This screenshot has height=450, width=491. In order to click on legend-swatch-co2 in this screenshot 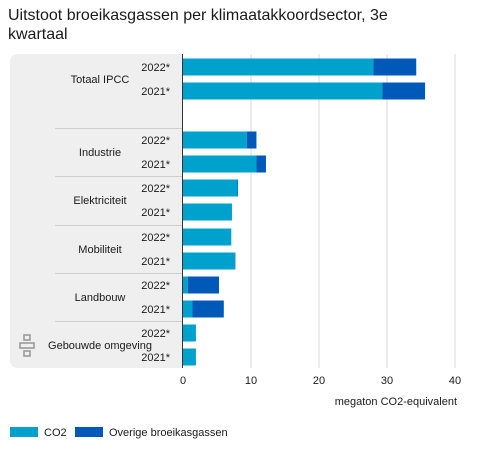, I will do `click(24, 432)`.